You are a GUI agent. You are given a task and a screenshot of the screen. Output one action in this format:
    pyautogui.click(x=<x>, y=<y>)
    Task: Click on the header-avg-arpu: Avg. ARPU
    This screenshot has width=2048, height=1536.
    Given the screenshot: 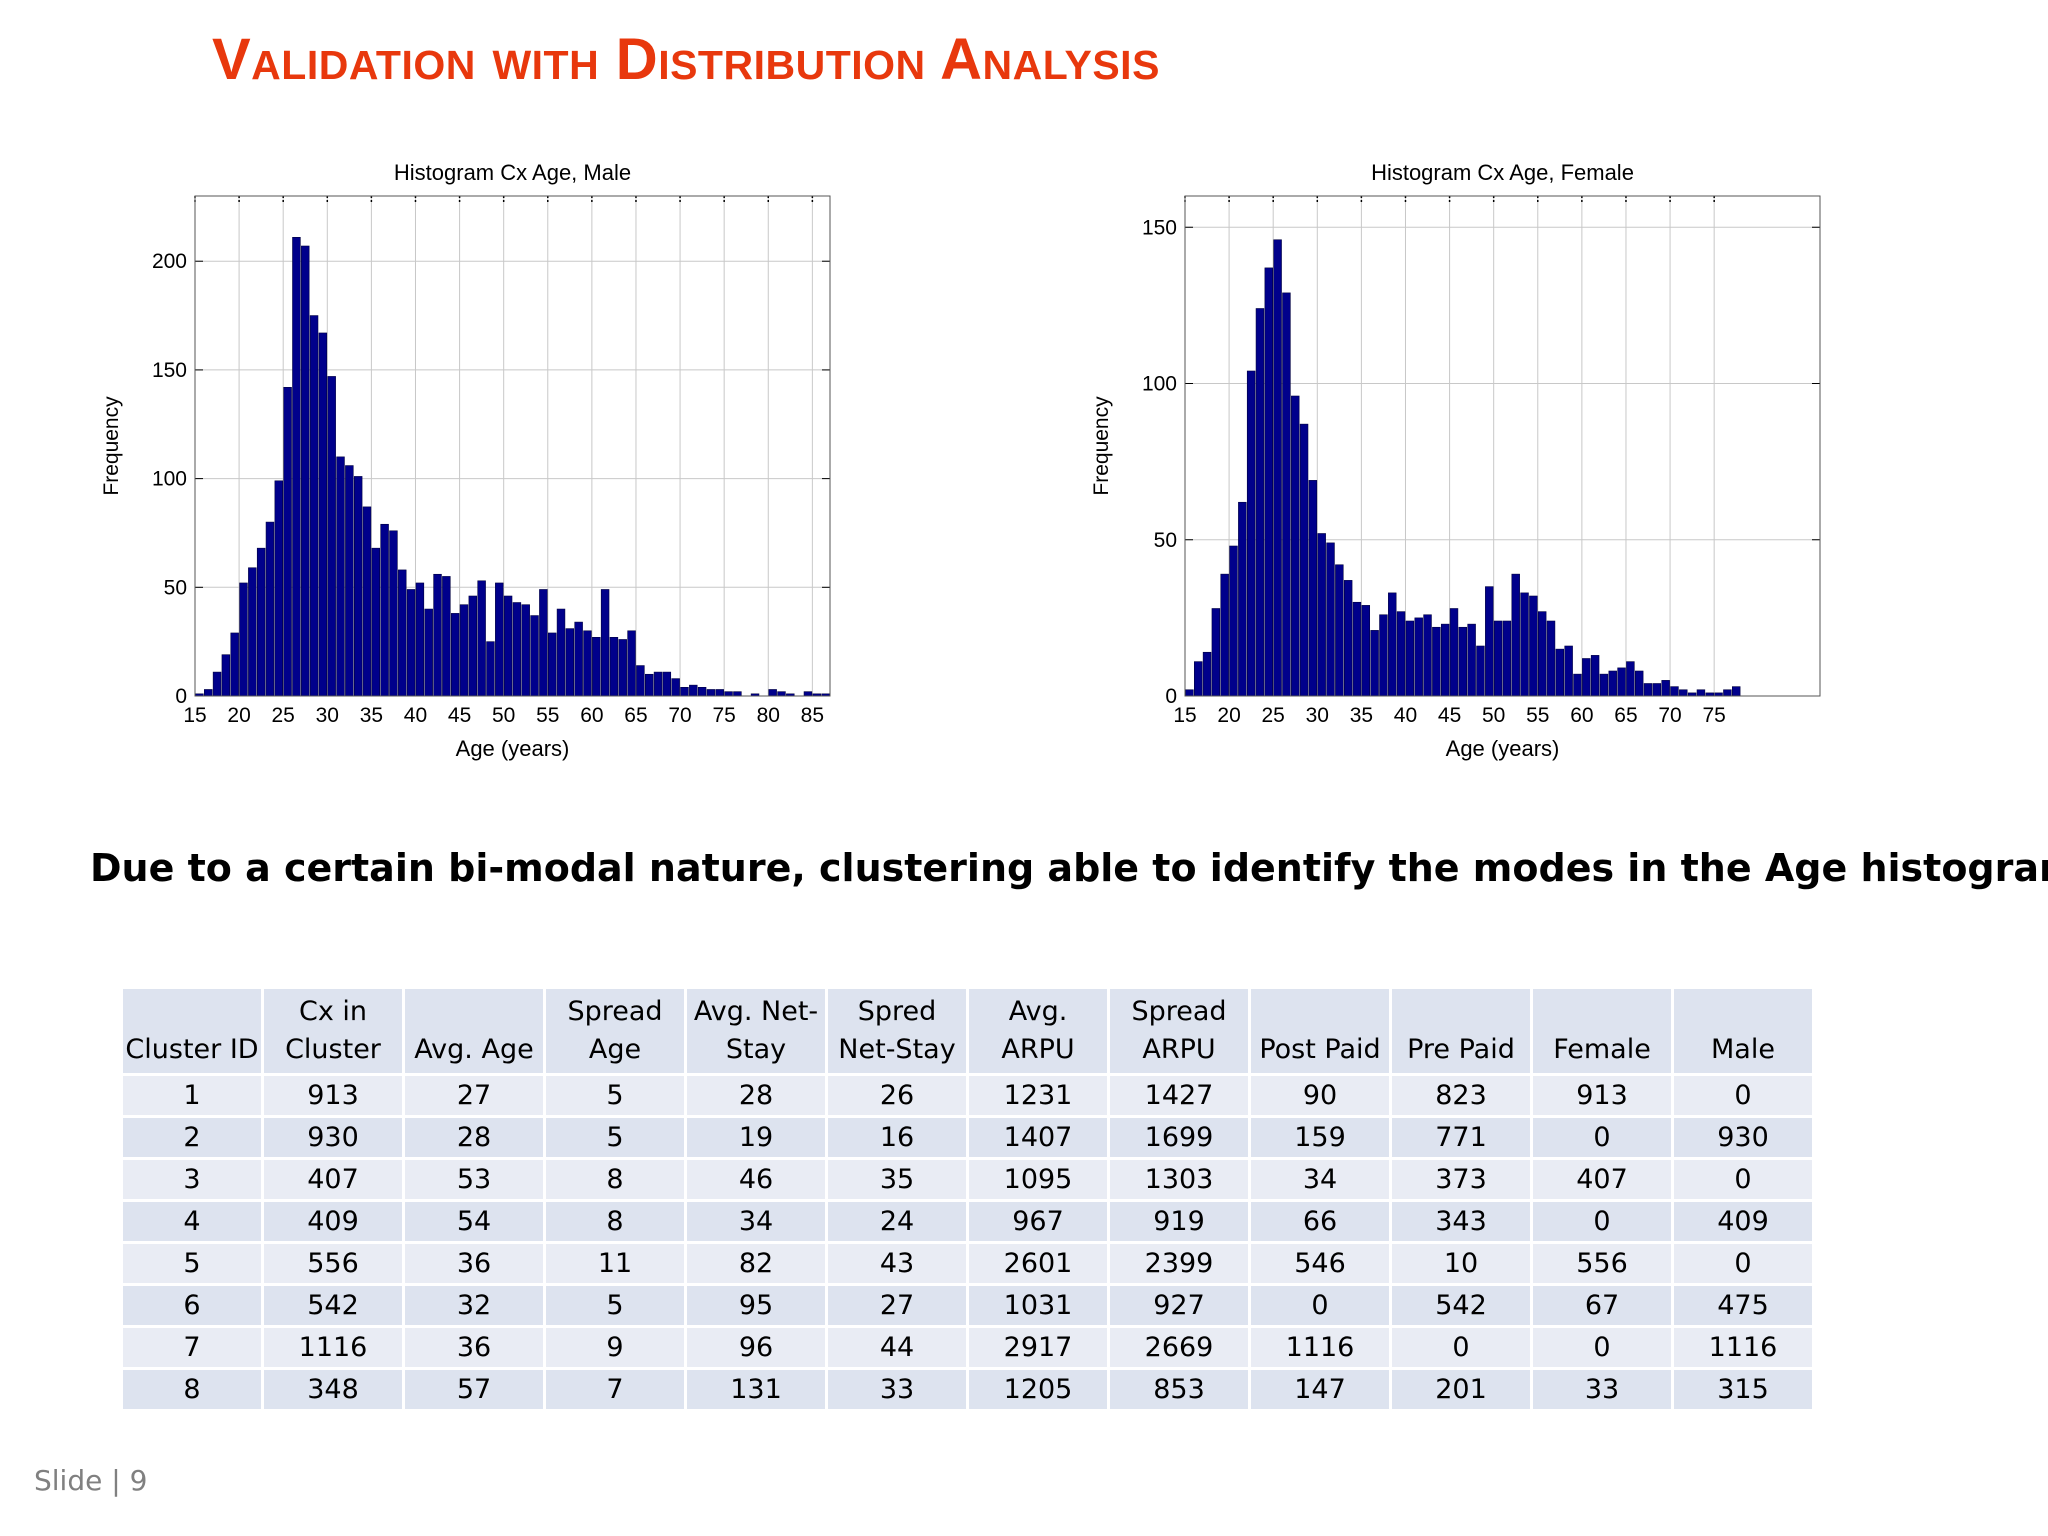 What is the action you would take?
    pyautogui.click(x=1038, y=1031)
    